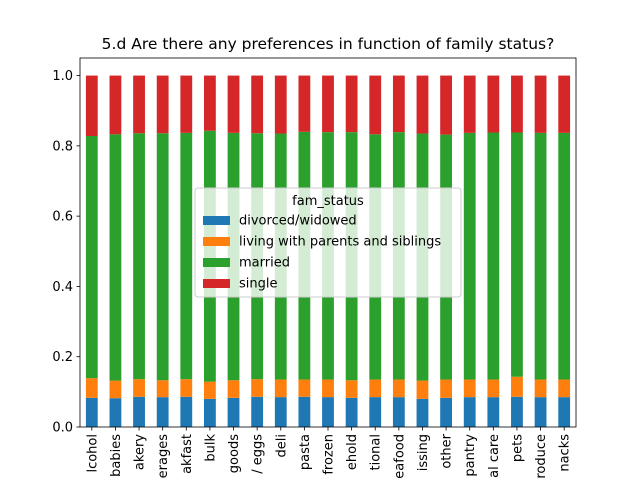  What do you see at coordinates (281, 445) in the screenshot?
I see `x-tick-label: deli` at bounding box center [281, 445].